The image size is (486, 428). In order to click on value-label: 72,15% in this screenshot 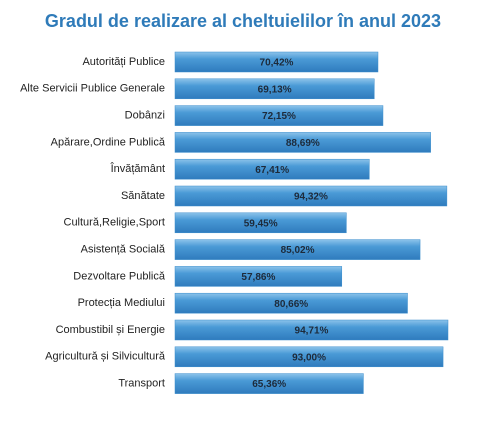, I will do `click(279, 116)`.